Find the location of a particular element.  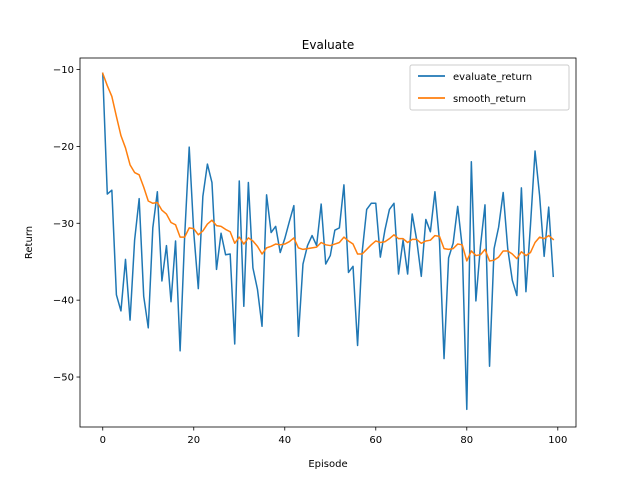

x-tick-label: 0 is located at coordinates (103, 440).